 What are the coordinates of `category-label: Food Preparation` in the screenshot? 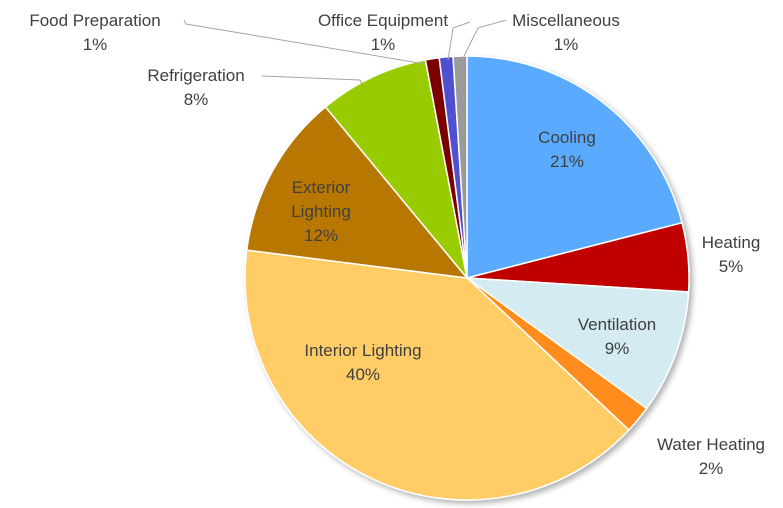 It's located at (95, 20).